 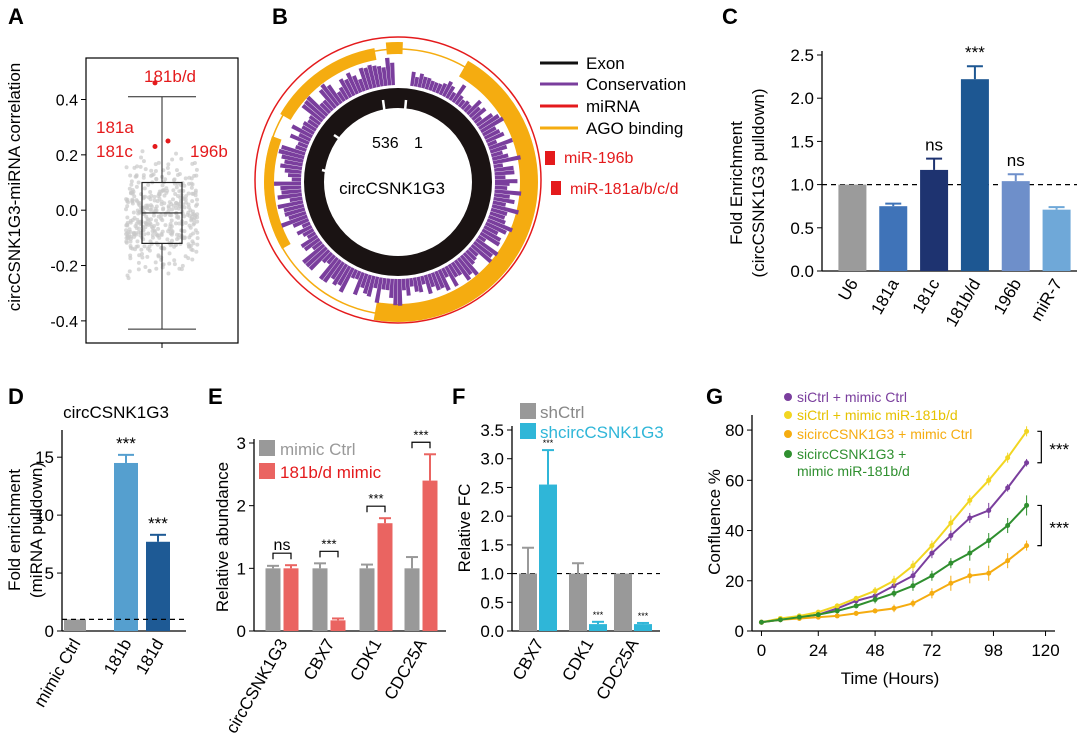 What do you see at coordinates (884, 434) in the screenshot?
I see `legend-label-g3: sicircCSNK1G3 + mimic Ctrl` at bounding box center [884, 434].